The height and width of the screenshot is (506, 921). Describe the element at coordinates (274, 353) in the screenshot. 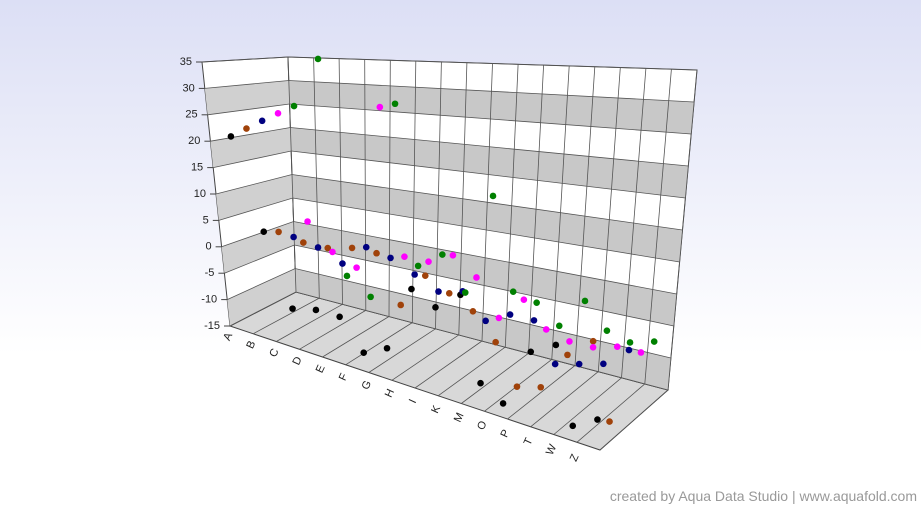

I see `x-tick-label: C` at that location.